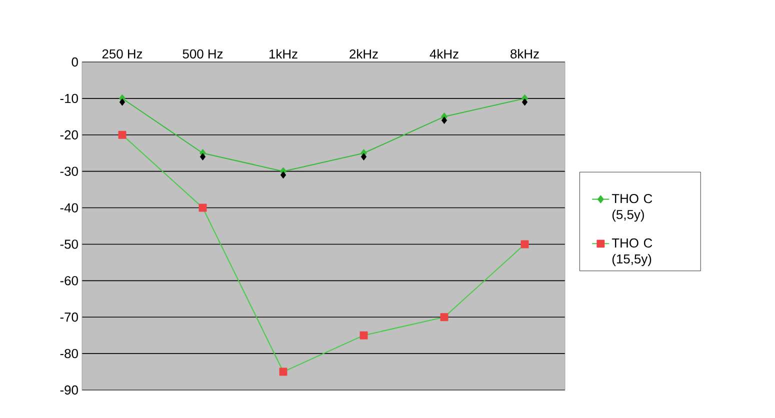  What do you see at coordinates (69, 135) in the screenshot?
I see `y-tick-label: -20` at bounding box center [69, 135].